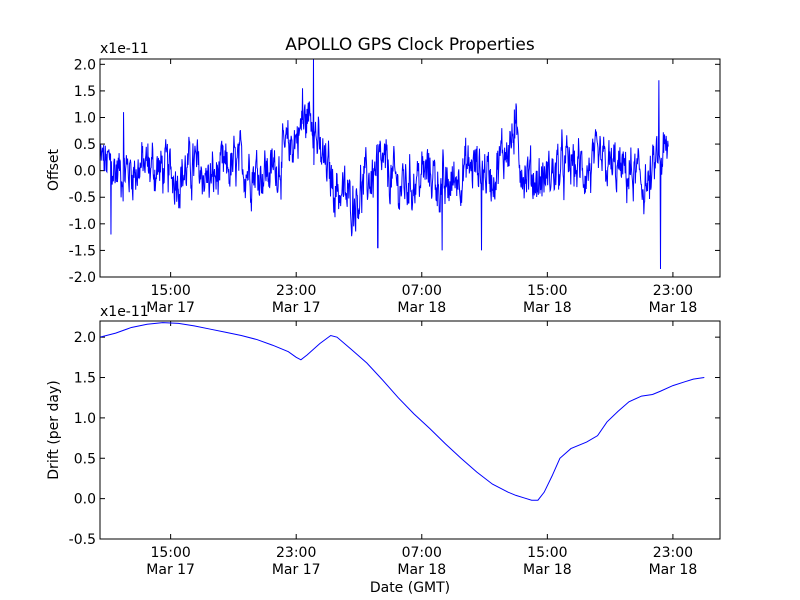 The width and height of the screenshot is (800, 600). What do you see at coordinates (85, 379) in the screenshot?
I see `drift-ytick-label: 1.5` at bounding box center [85, 379].